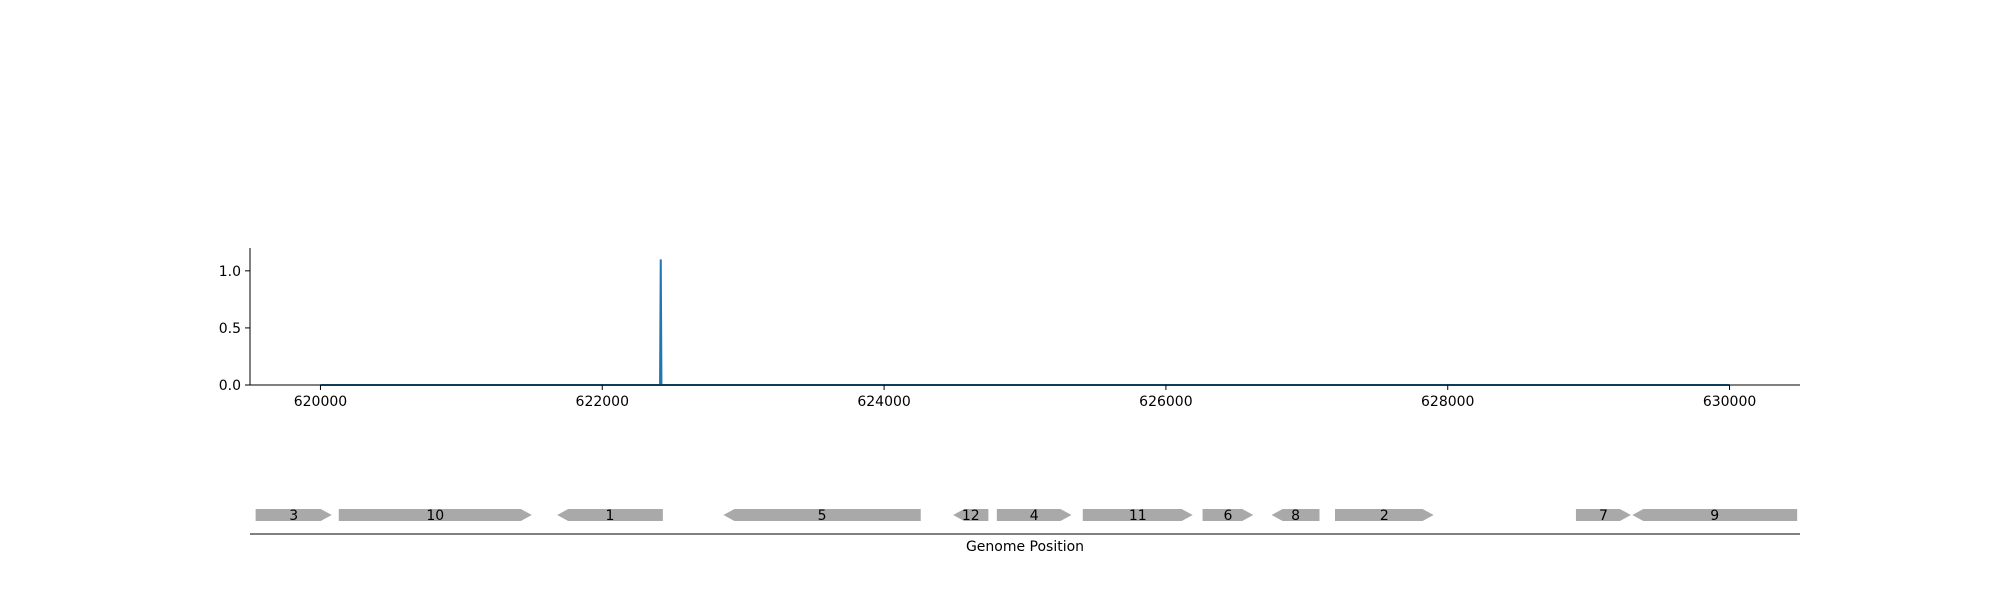 The image size is (2000, 600). I want to click on x-tick-label: 622000, so click(602, 402).